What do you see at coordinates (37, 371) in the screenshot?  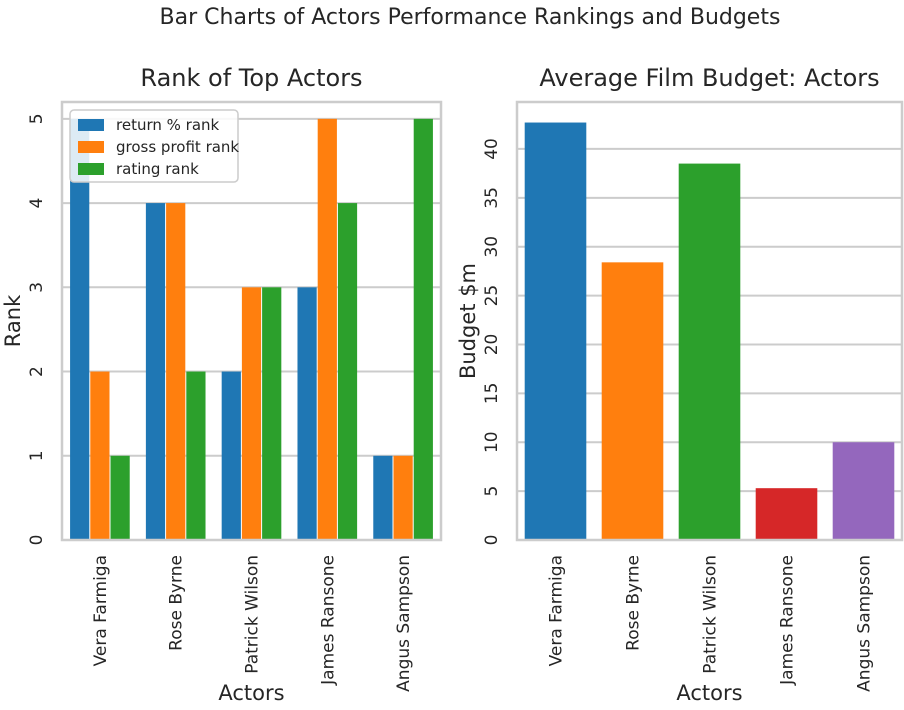 I see `y-tick-label: 2` at bounding box center [37, 371].